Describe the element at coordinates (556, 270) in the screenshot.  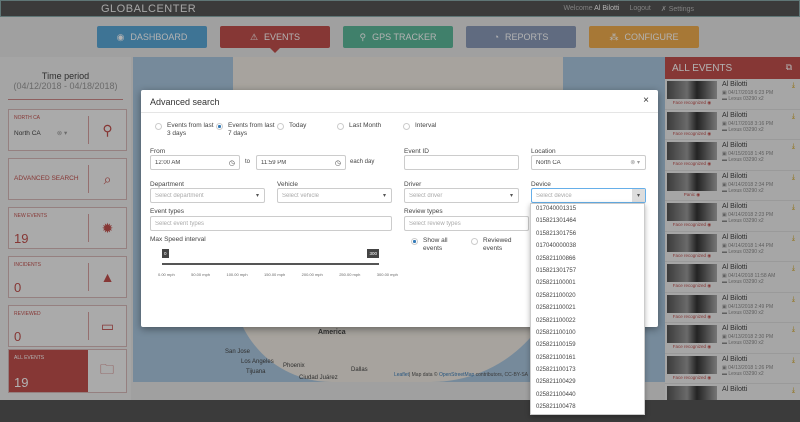
I see `device-option: 015821301757` at that location.